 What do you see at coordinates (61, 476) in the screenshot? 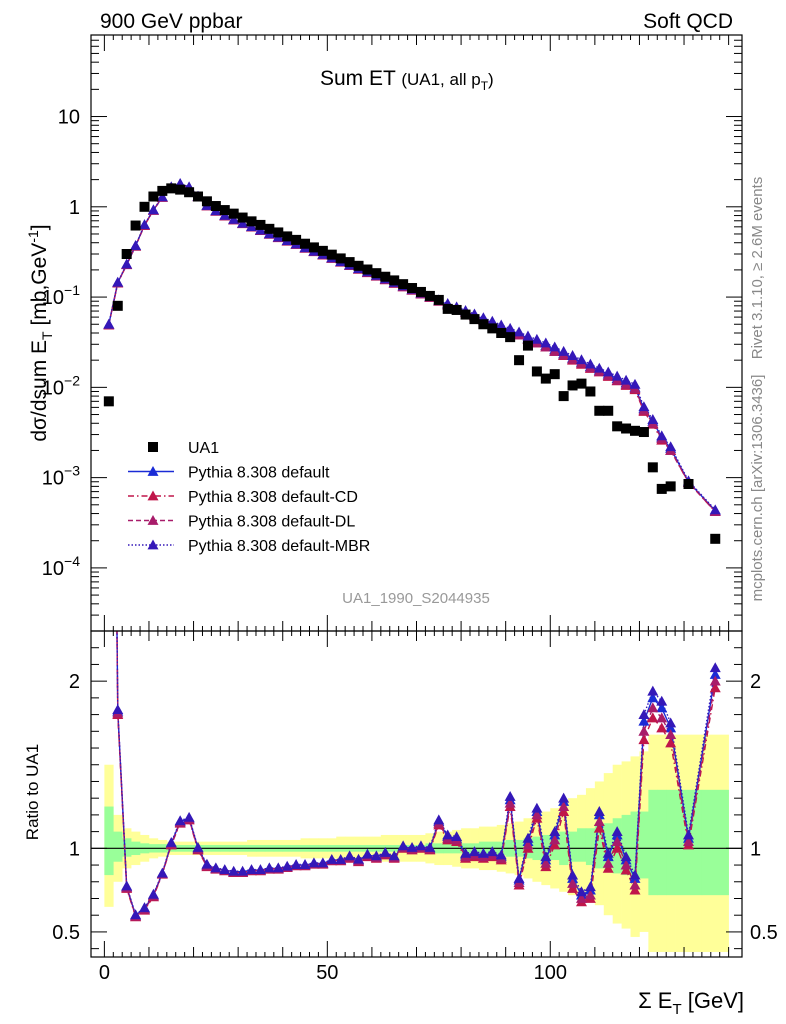
I see `y-tick-label: 10−3` at bounding box center [61, 476].